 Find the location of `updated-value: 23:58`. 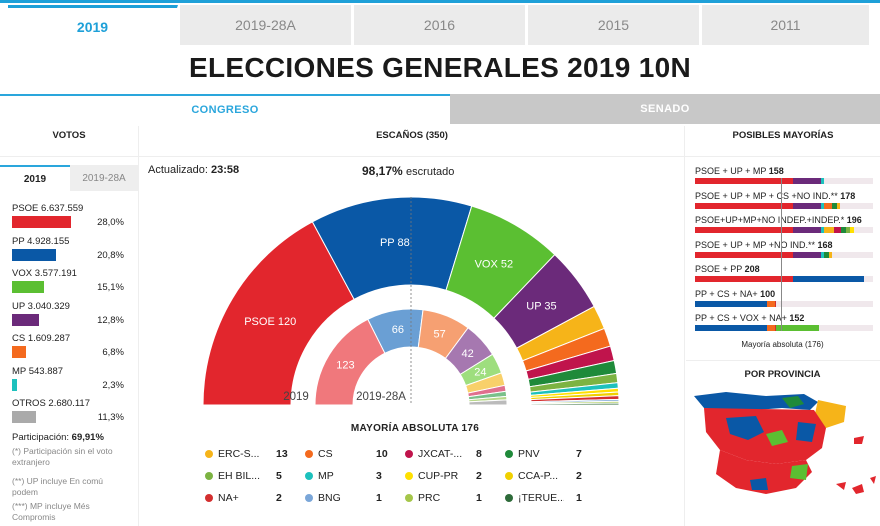

updated-value: 23:58 is located at coordinates (225, 170).